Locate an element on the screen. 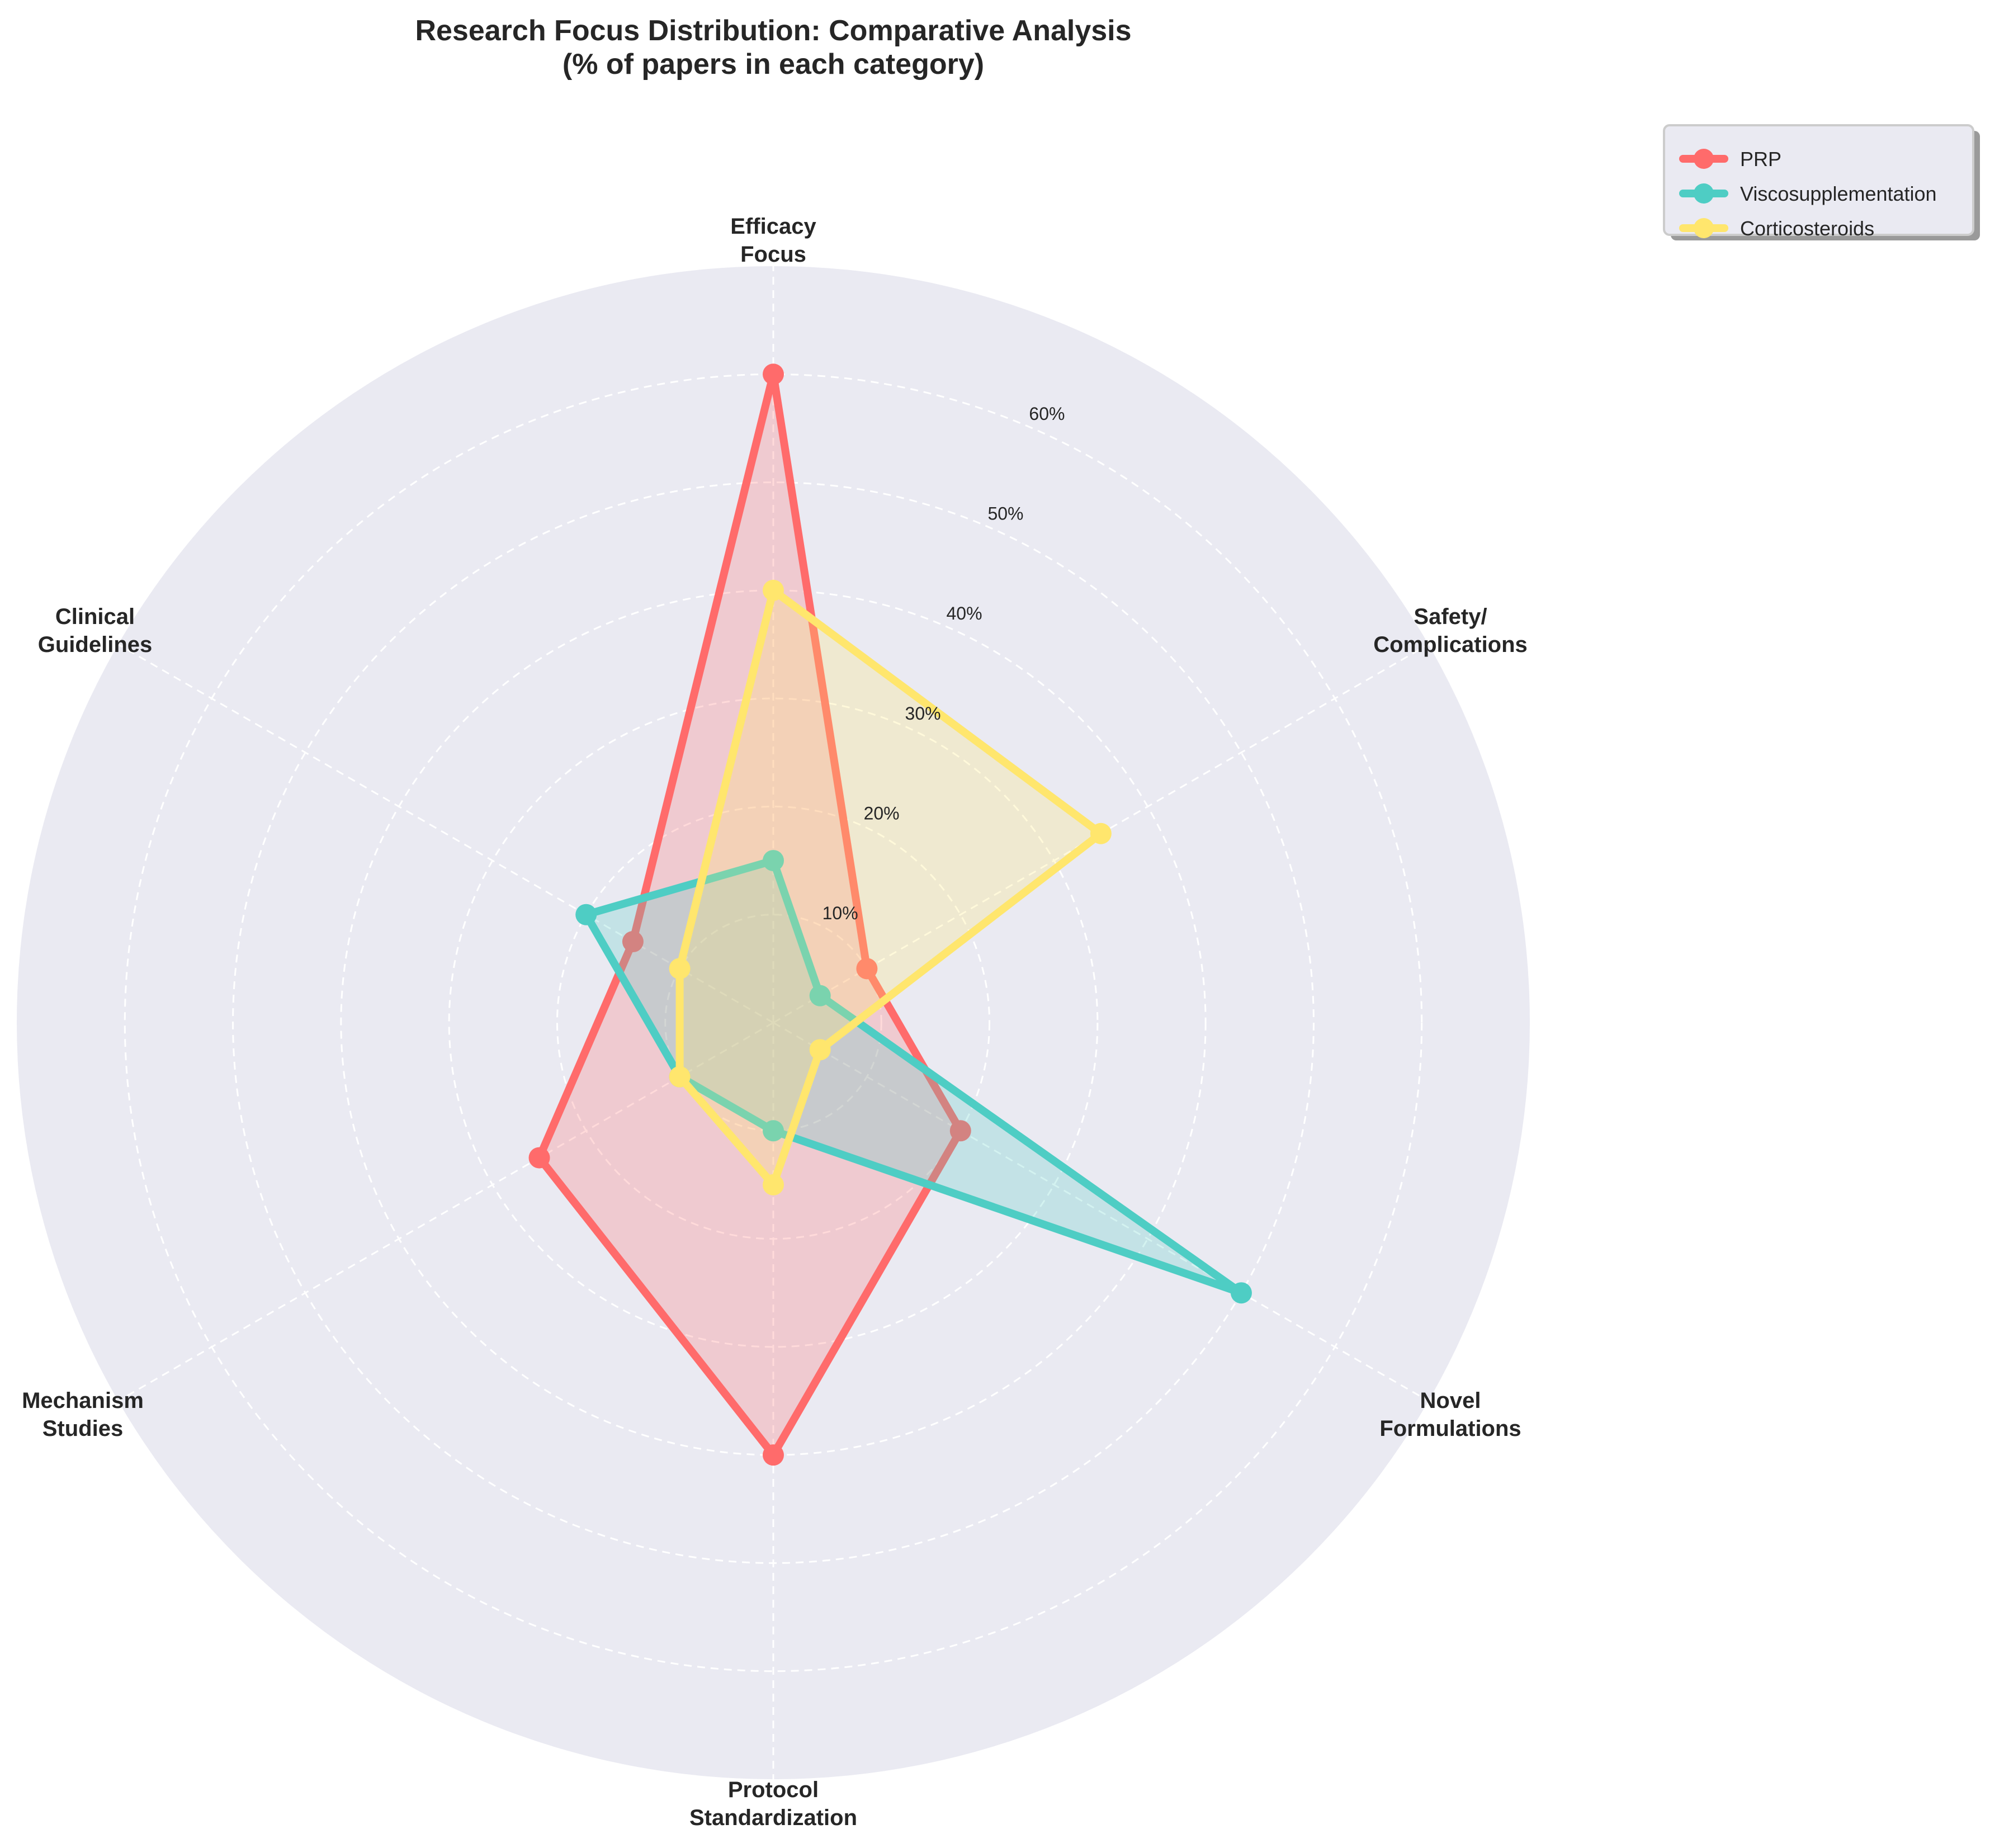 This screenshot has width=1990, height=1848. legend: PRP Viscosupplementation Corticosteroids is located at coordinates (1822, 182).